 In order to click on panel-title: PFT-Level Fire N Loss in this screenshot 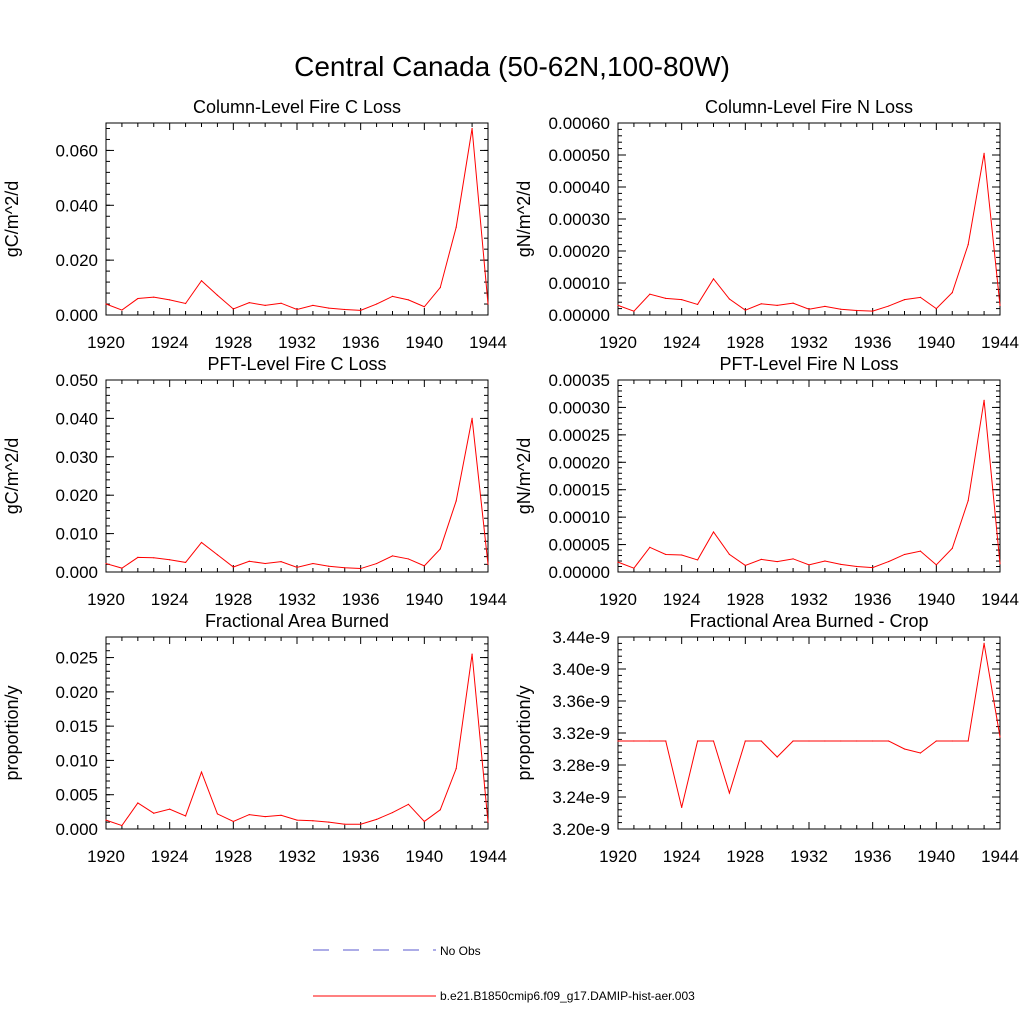, I will do `click(808, 364)`.